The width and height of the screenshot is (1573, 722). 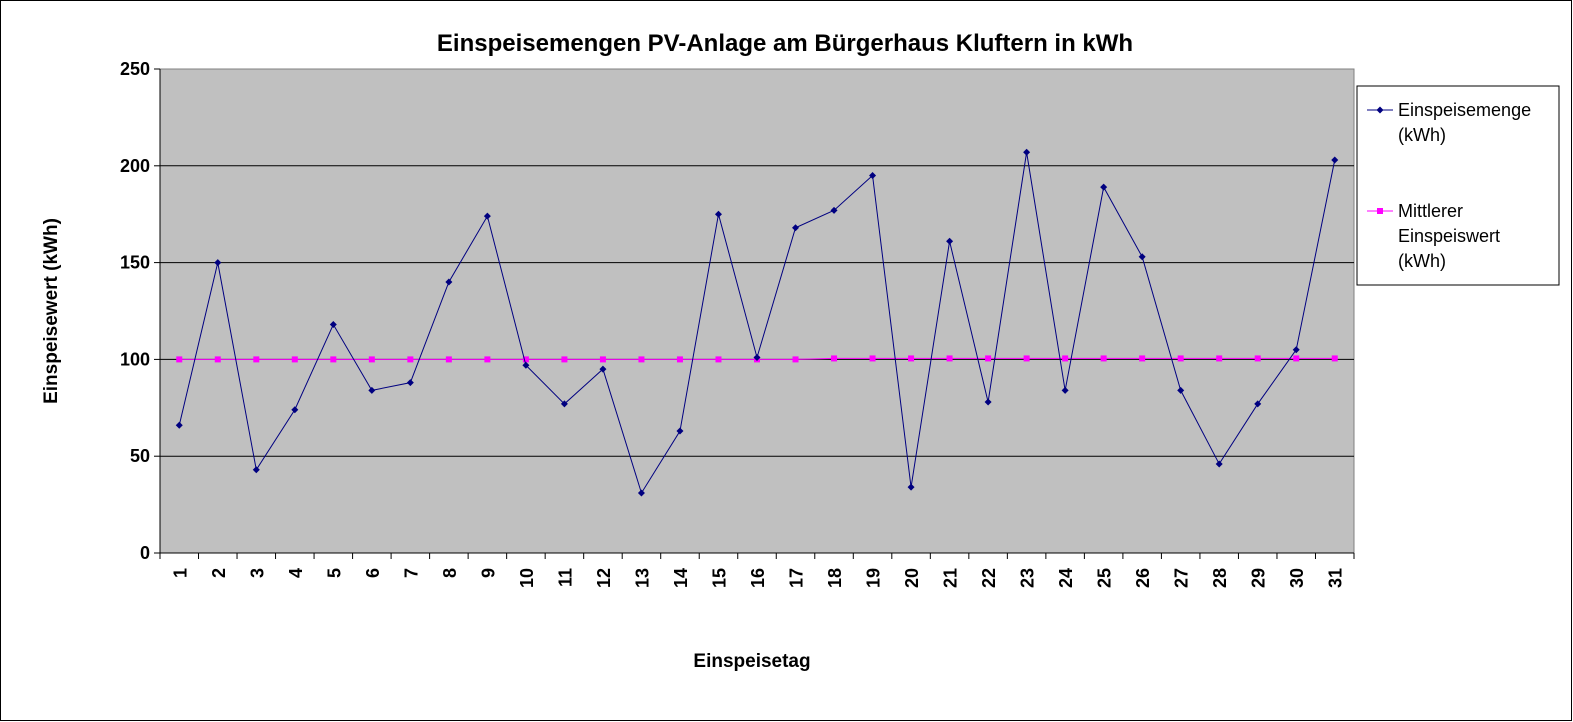 What do you see at coordinates (1105, 578) in the screenshot?
I see `x-tick-label: 25` at bounding box center [1105, 578].